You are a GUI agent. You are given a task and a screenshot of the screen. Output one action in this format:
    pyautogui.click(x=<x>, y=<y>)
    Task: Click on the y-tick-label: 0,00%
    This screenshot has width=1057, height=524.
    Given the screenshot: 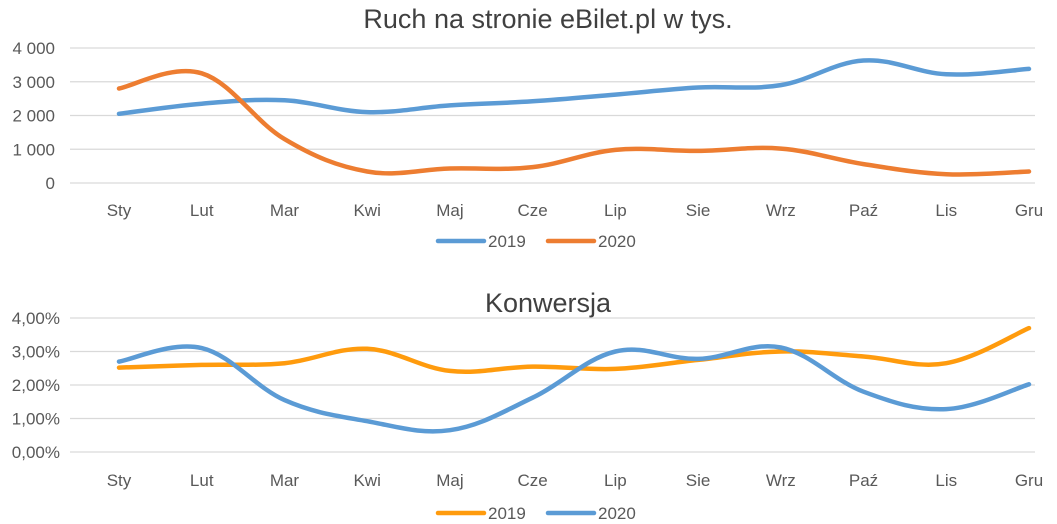 What is the action you would take?
    pyautogui.click(x=36, y=452)
    